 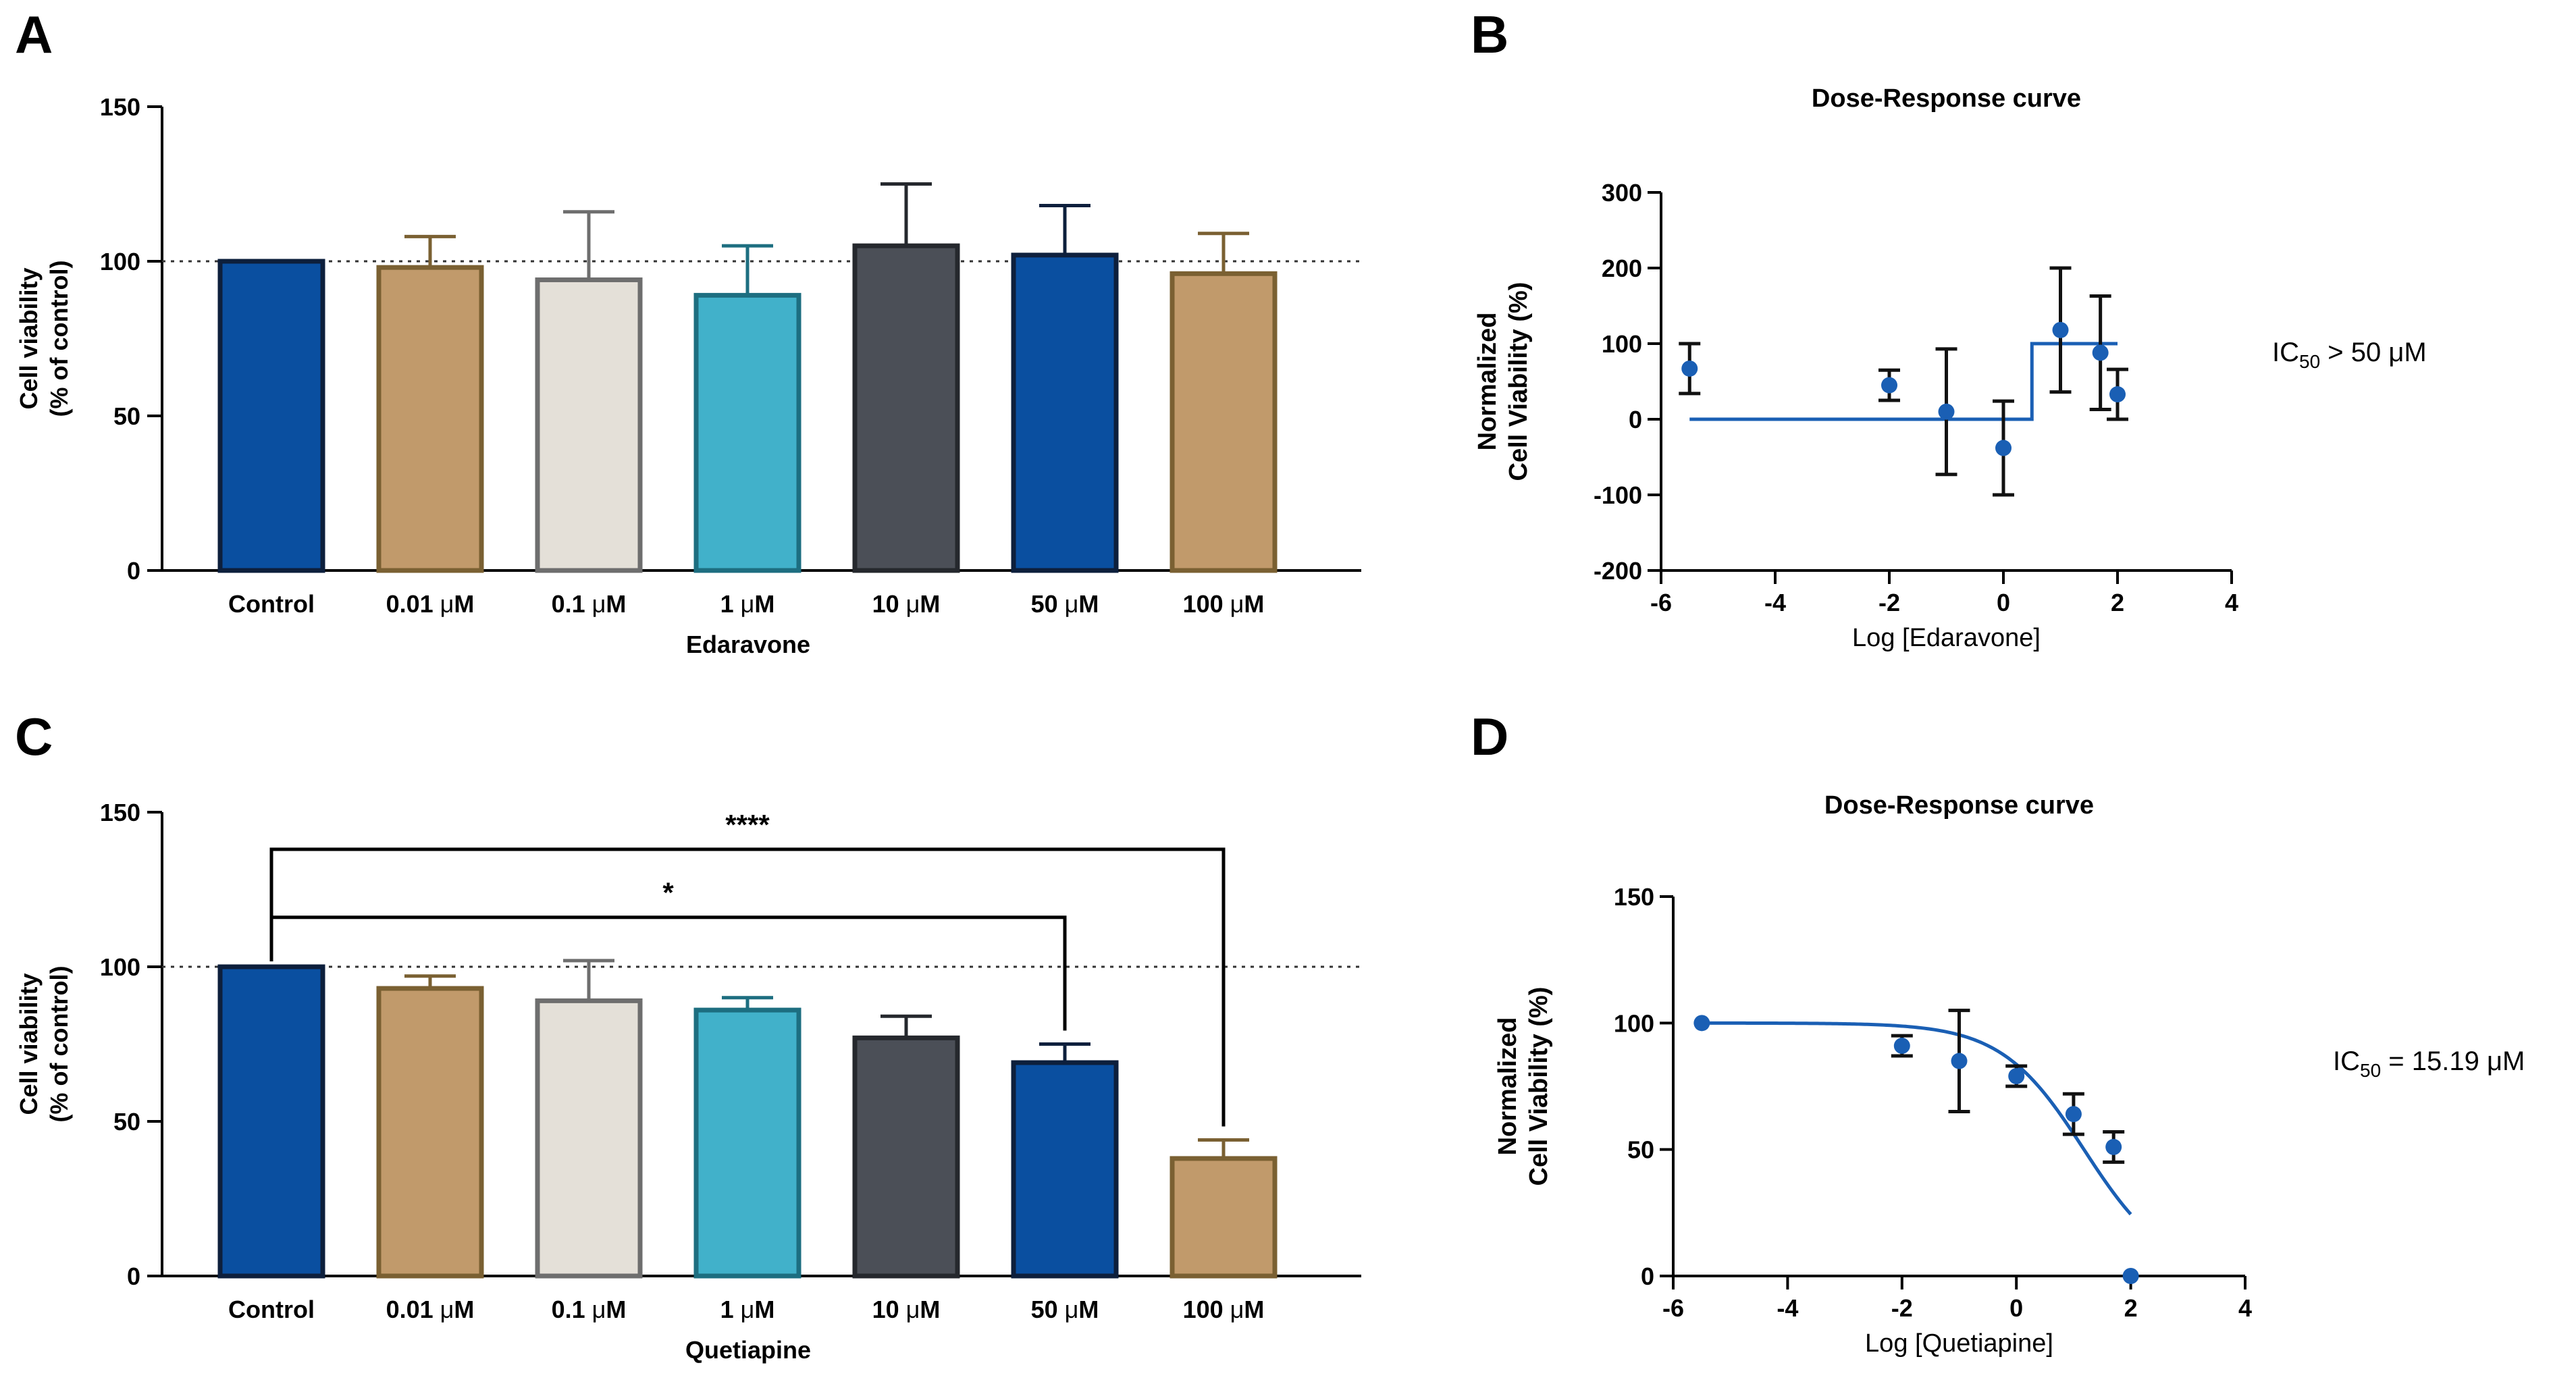 I want to click on y-tick-label: -200, so click(x=1618, y=571).